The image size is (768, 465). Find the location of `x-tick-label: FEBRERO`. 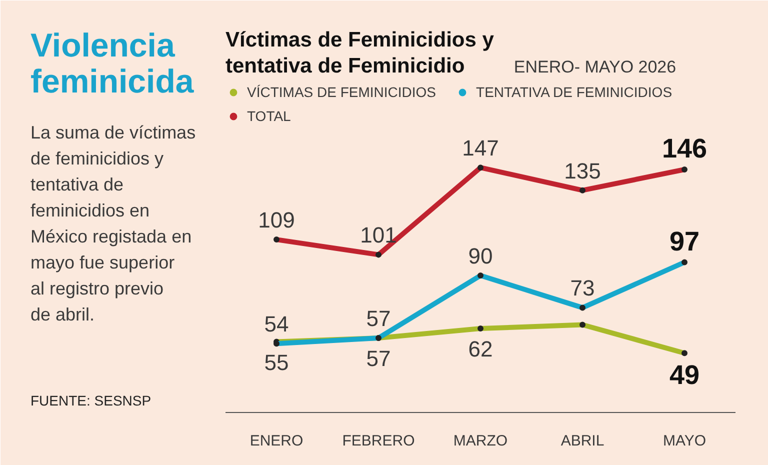

x-tick-label: FEBRERO is located at coordinates (378, 441).